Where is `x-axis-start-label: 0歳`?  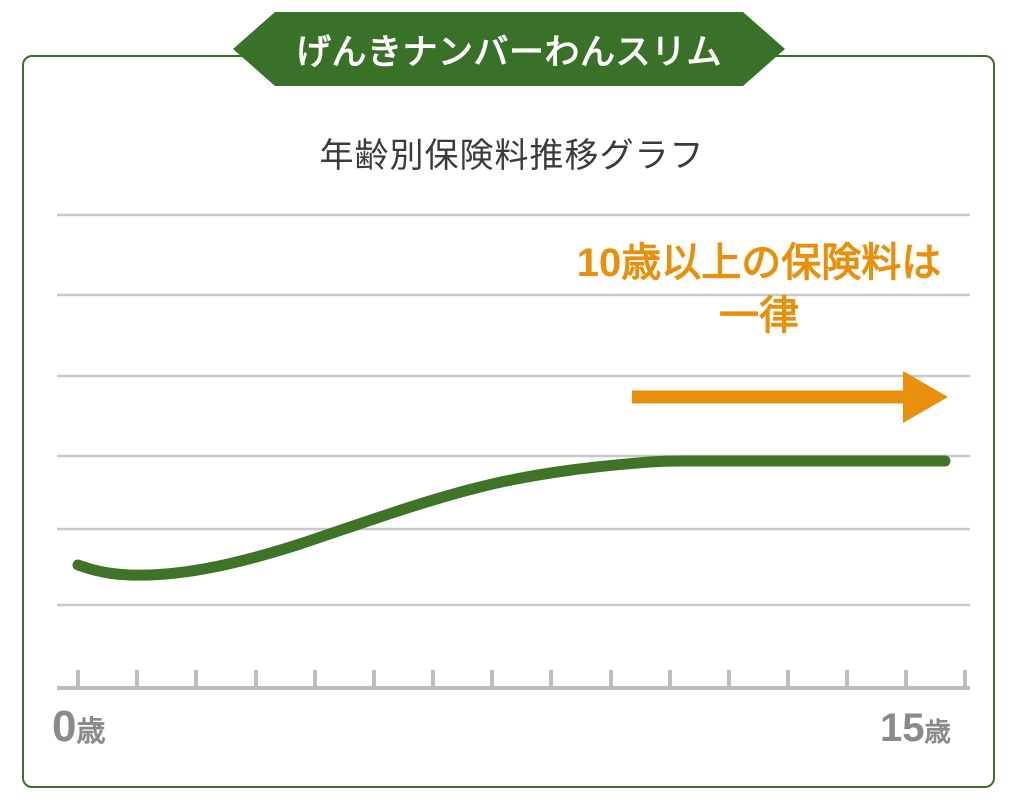 x-axis-start-label: 0歳 is located at coordinates (79, 727).